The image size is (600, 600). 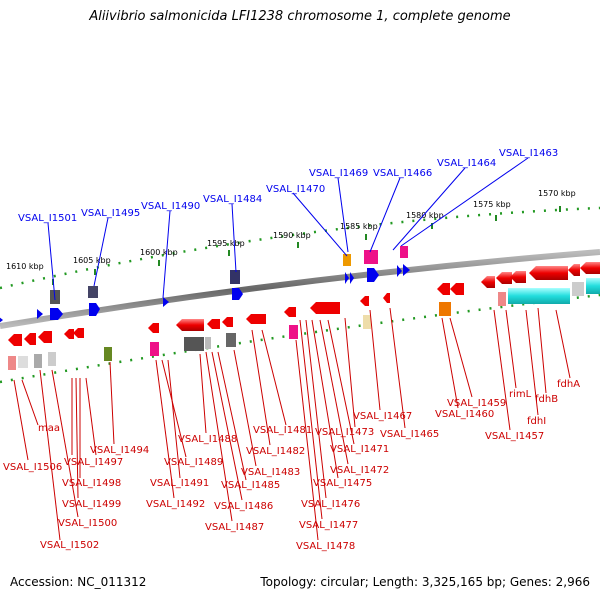 What do you see at coordinates (69, 545) in the screenshot?
I see `reverse-gene-label: VSAL_I1502` at bounding box center [69, 545].